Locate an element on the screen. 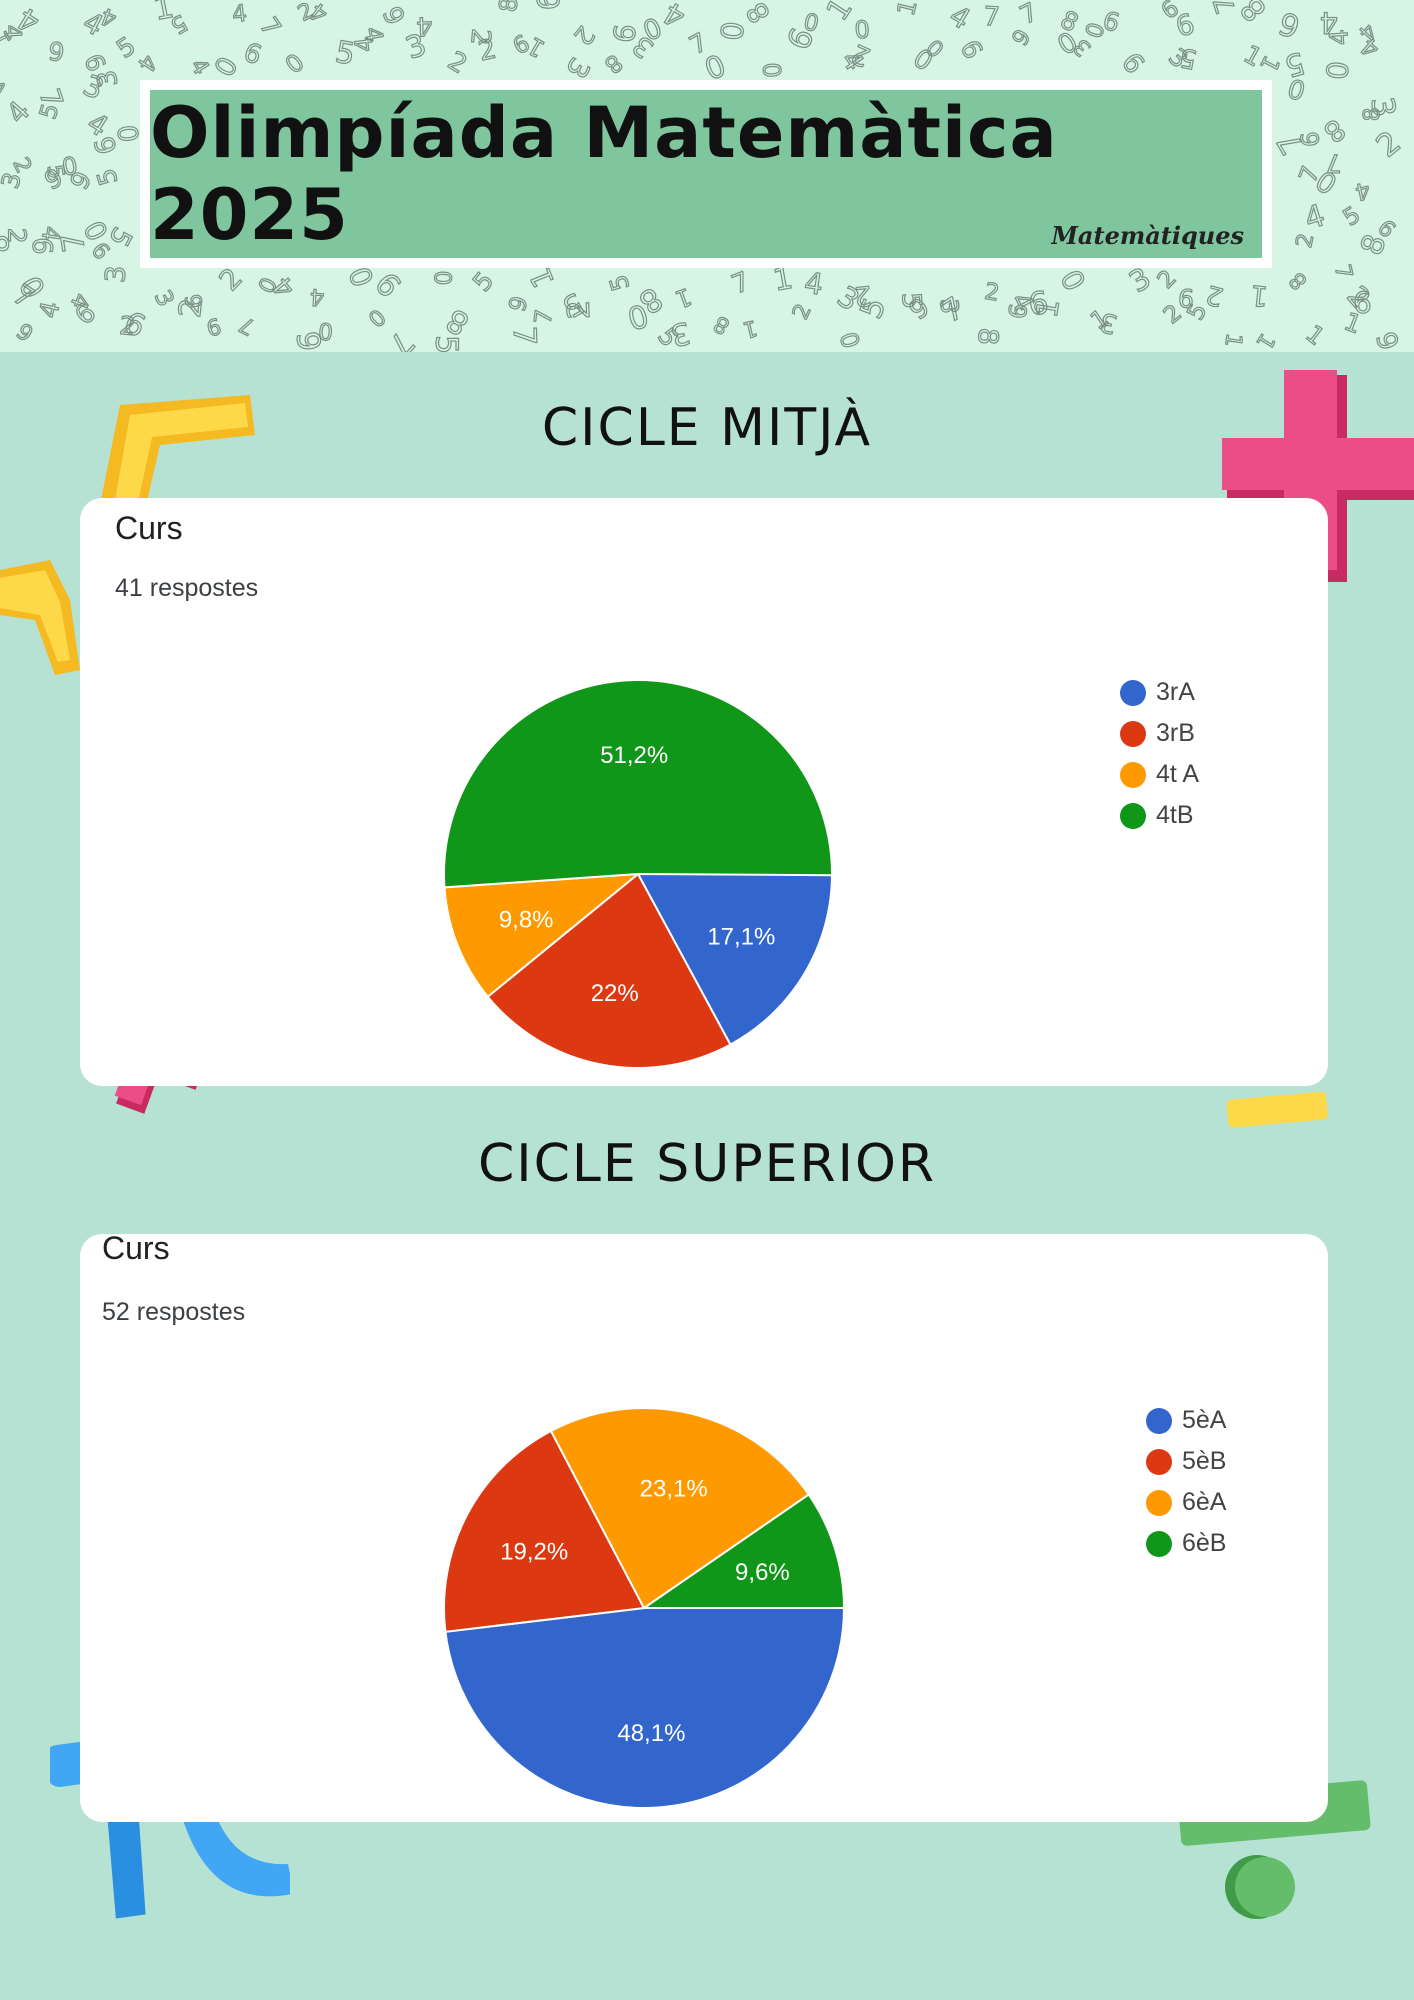 This screenshot has height=2000, width=1414. pie-slice-3rb is located at coordinates (609, 970).